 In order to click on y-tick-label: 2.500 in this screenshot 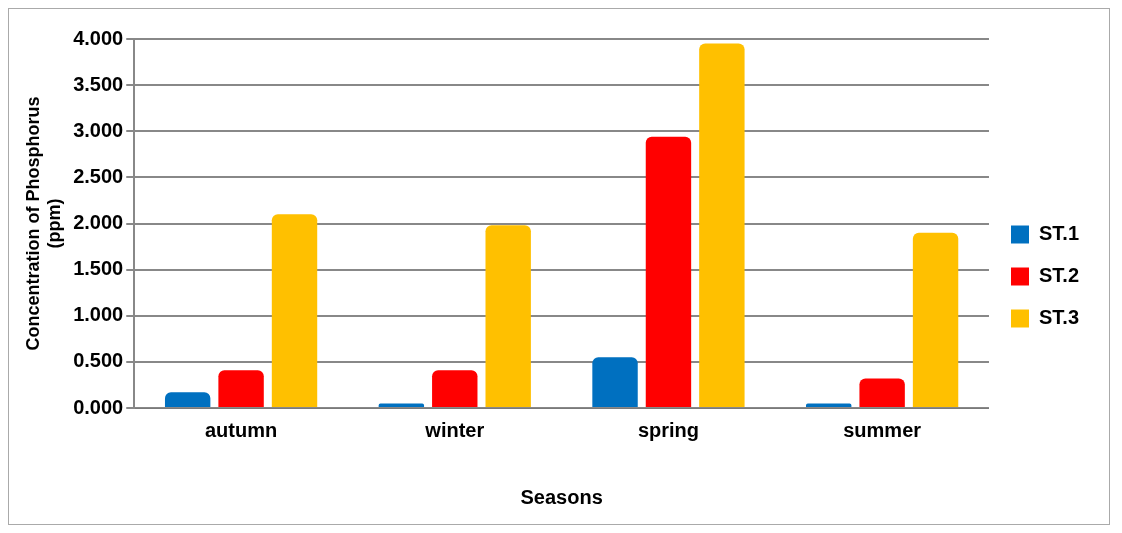, I will do `click(98, 175)`.